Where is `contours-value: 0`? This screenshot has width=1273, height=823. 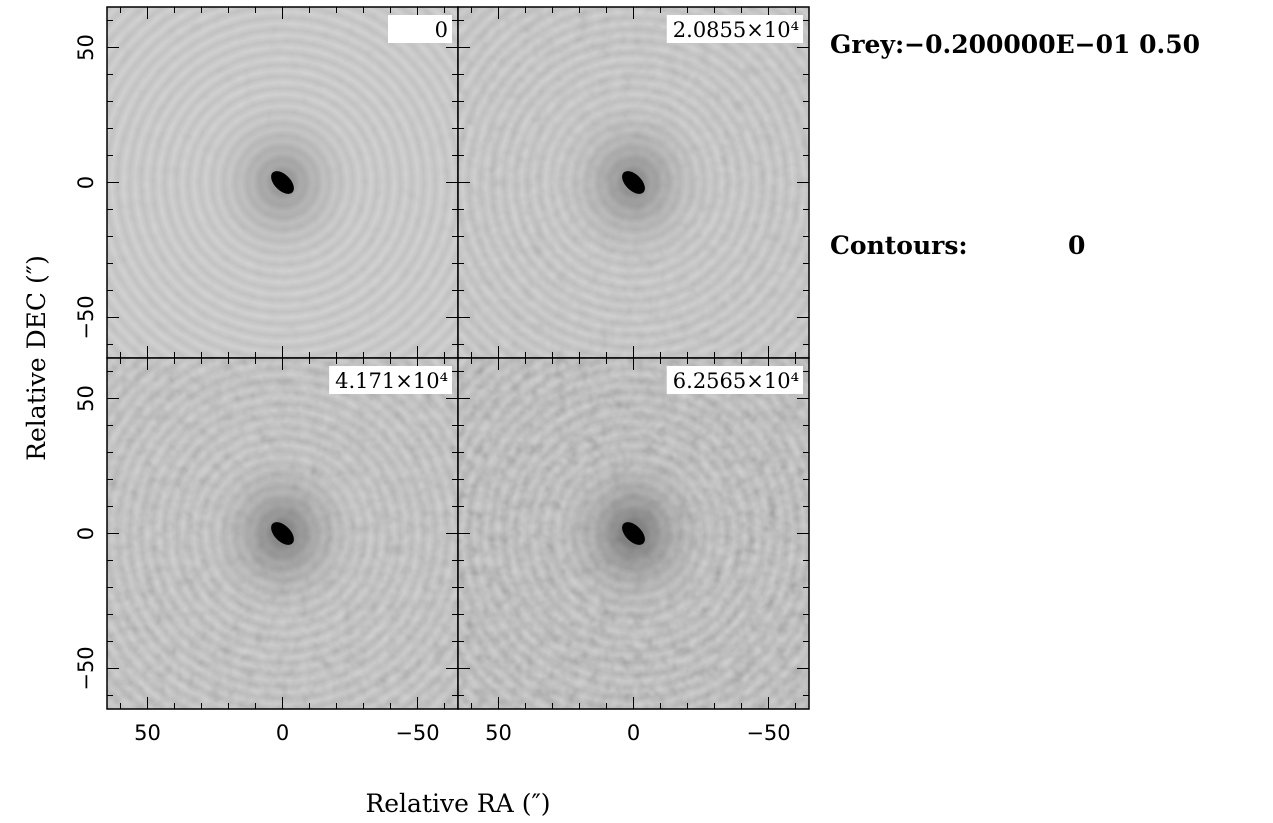 contours-value: 0 is located at coordinates (1076, 245).